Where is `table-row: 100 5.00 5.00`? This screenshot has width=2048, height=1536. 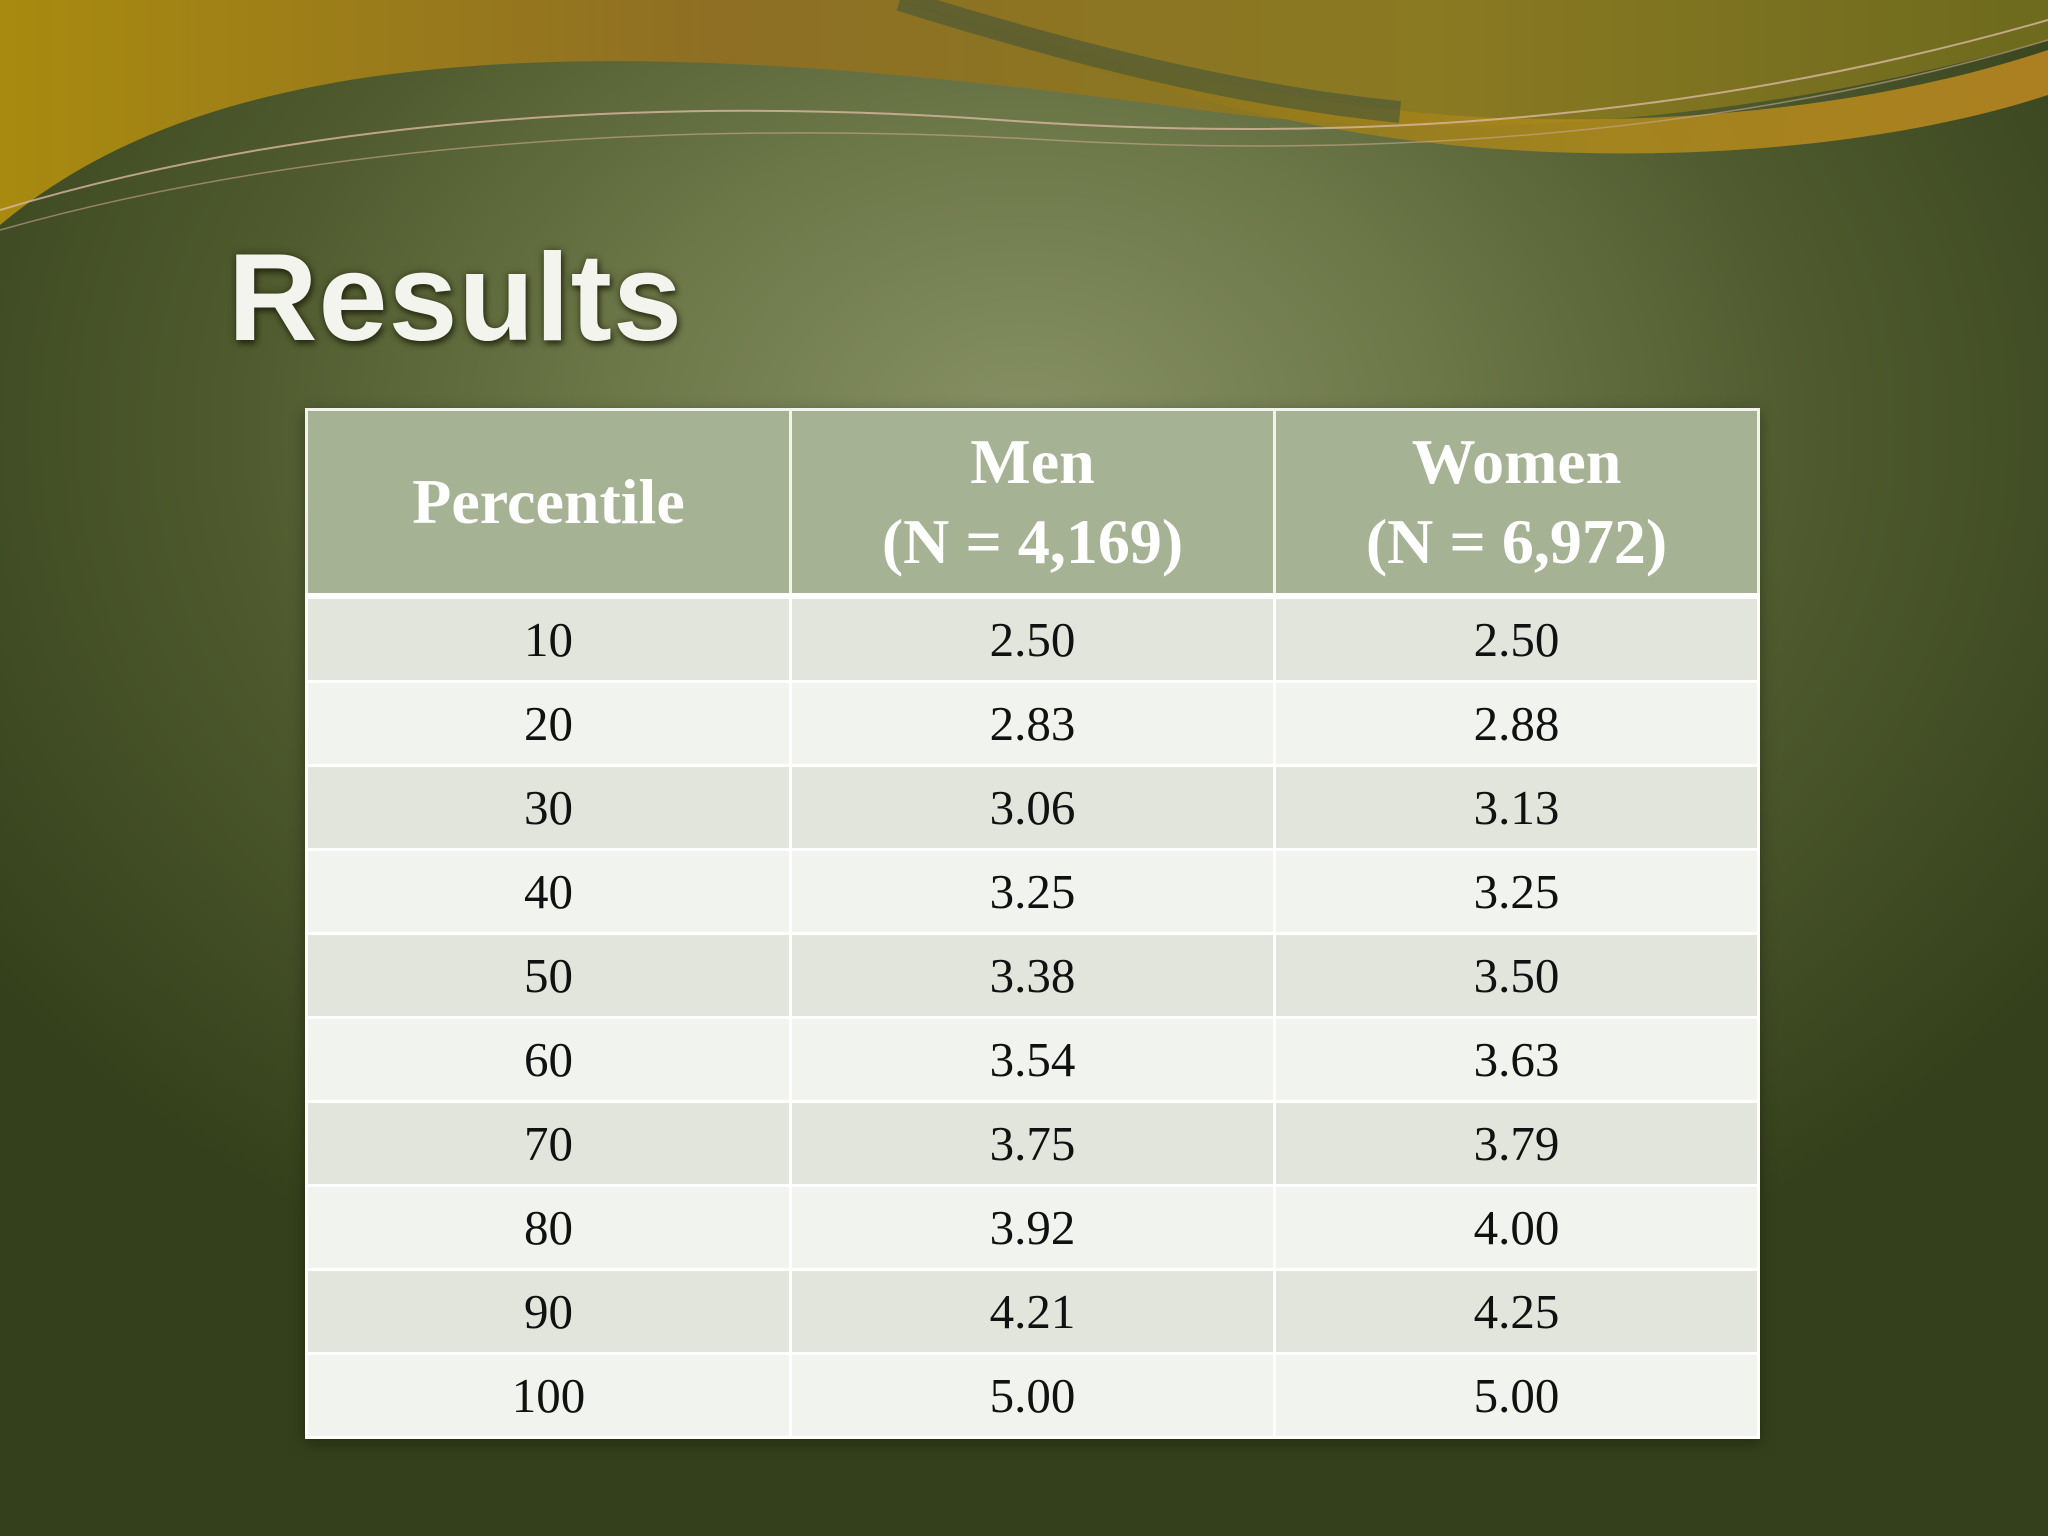 table-row: 100 5.00 5.00 is located at coordinates (1032, 1396).